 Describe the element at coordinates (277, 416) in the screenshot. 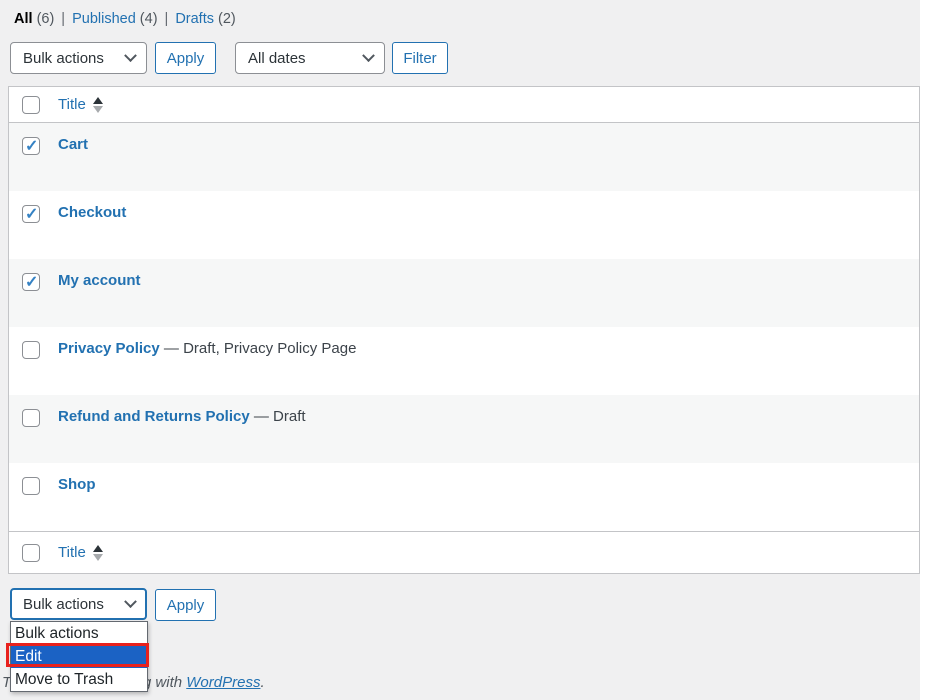

I see `page-status-suffix: — Draft` at that location.